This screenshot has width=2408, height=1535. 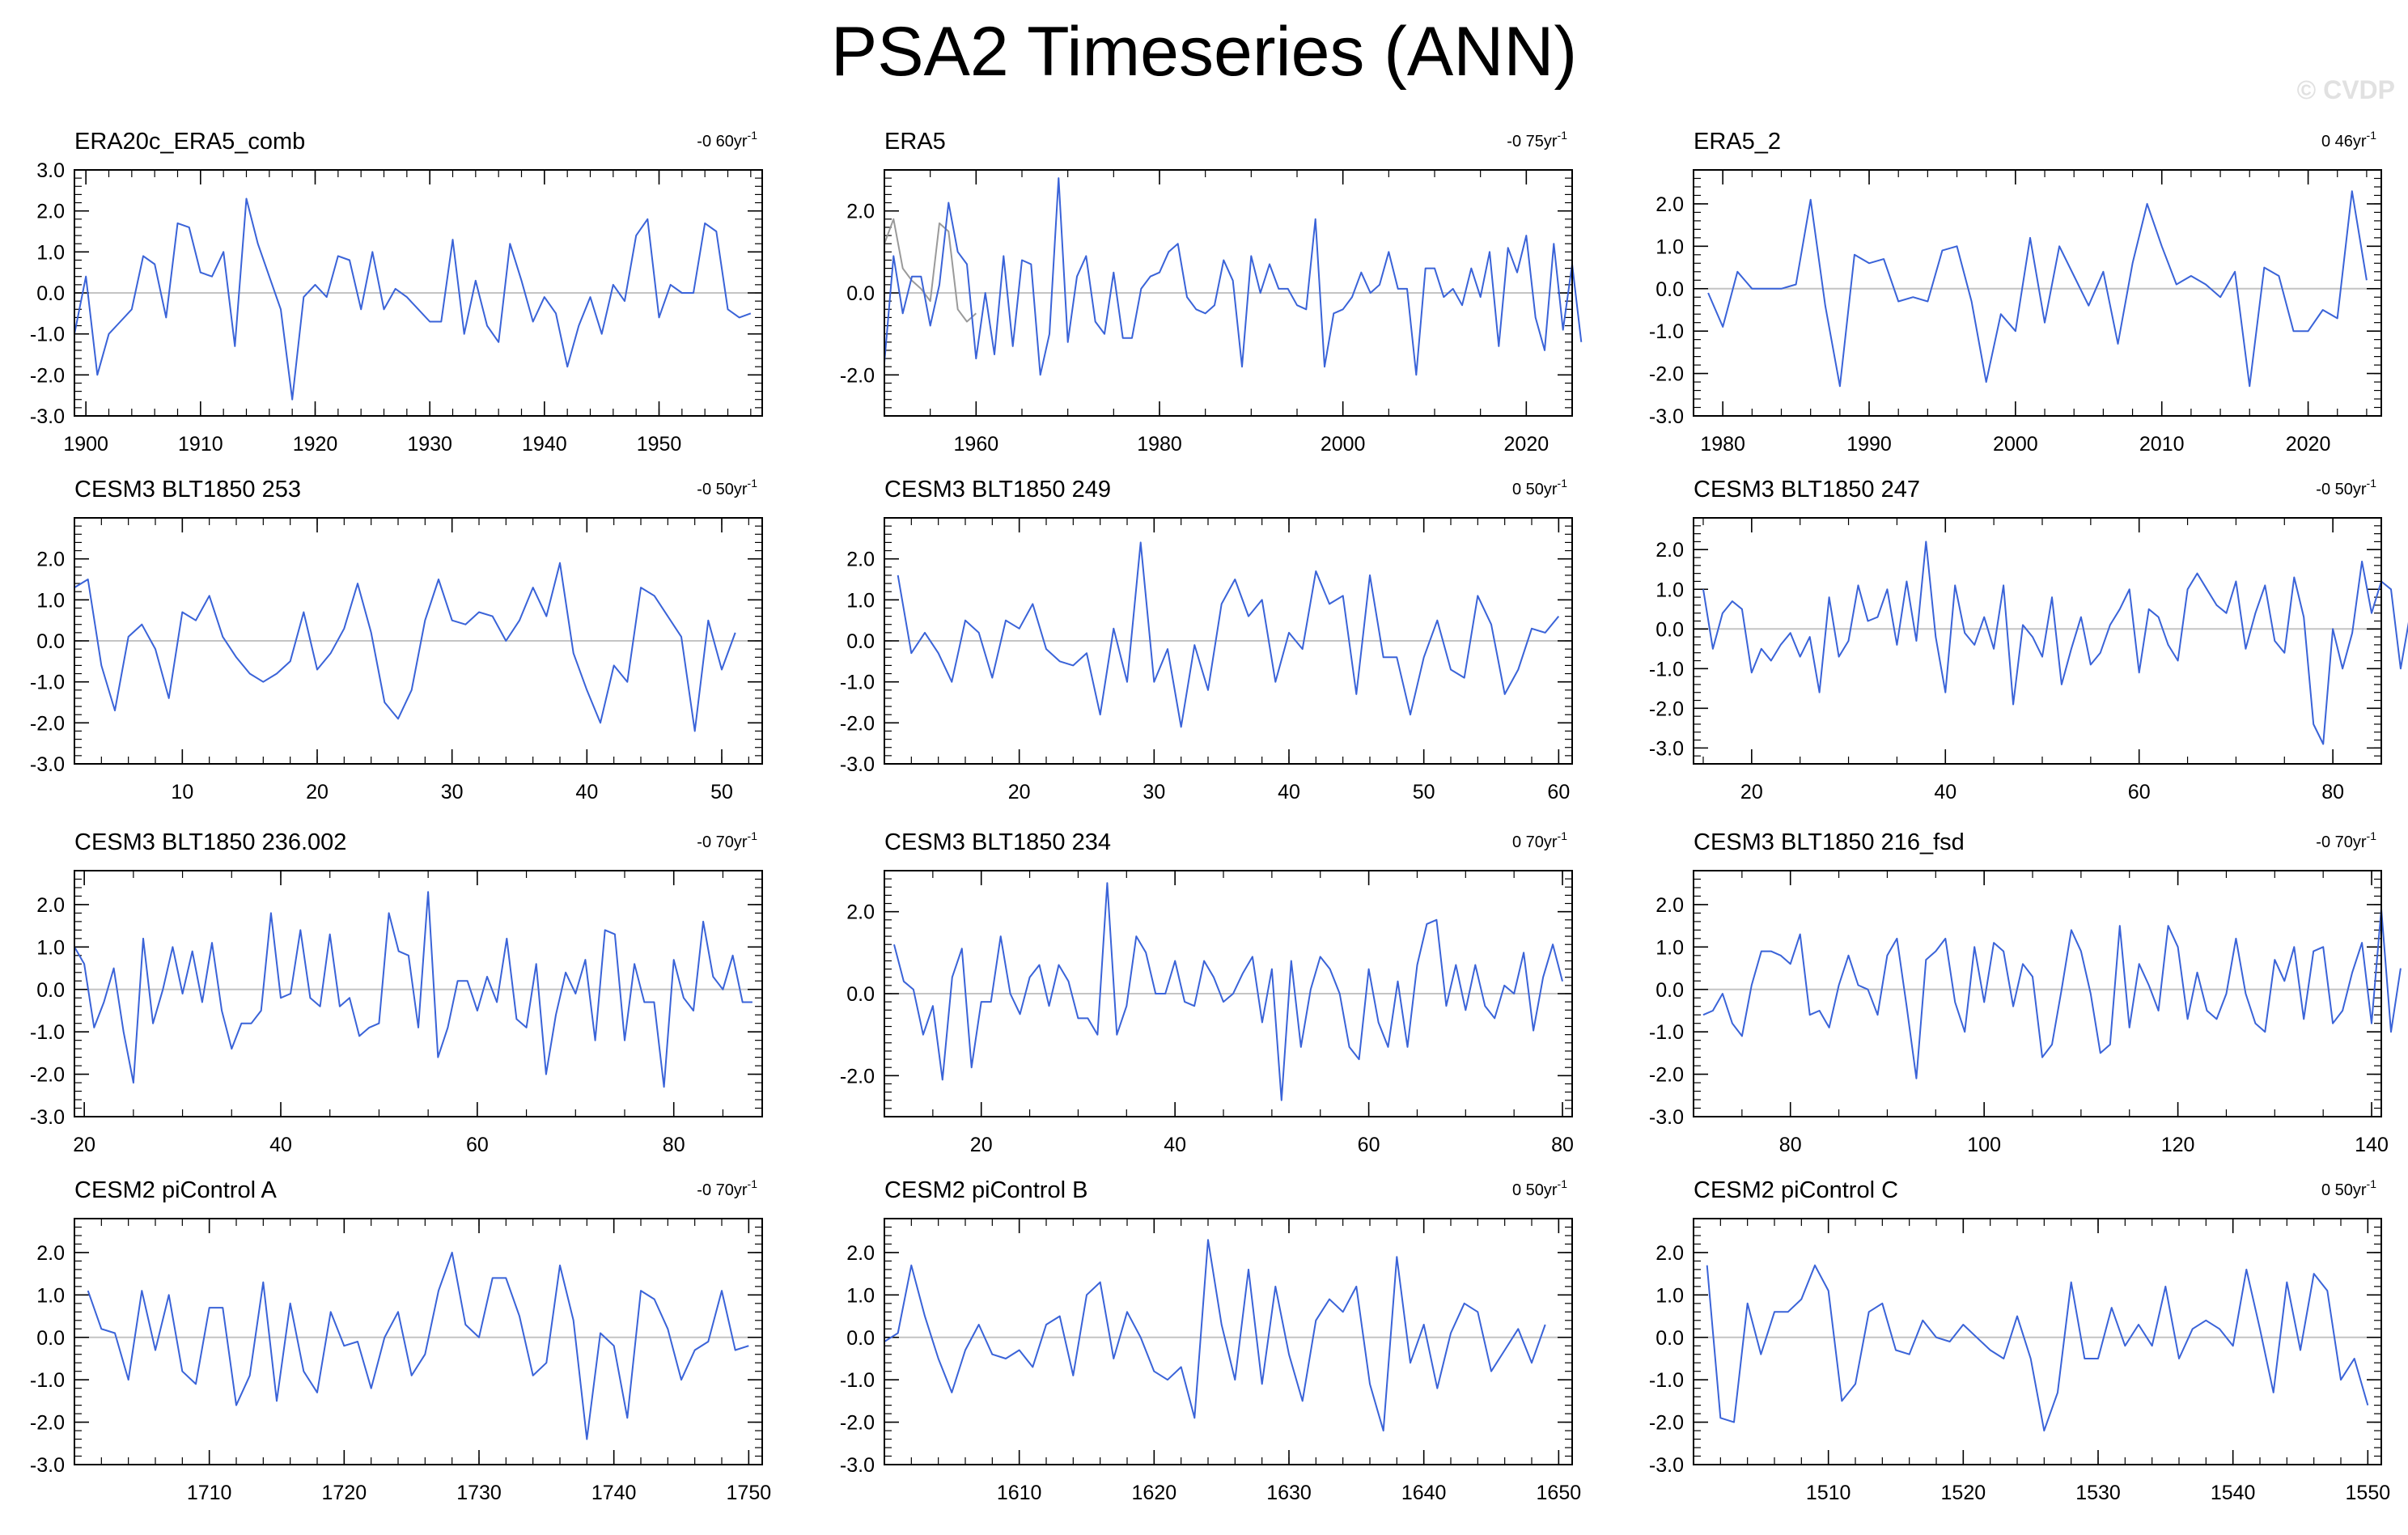 What do you see at coordinates (915, 142) in the screenshot?
I see `panel-title: ERA5` at bounding box center [915, 142].